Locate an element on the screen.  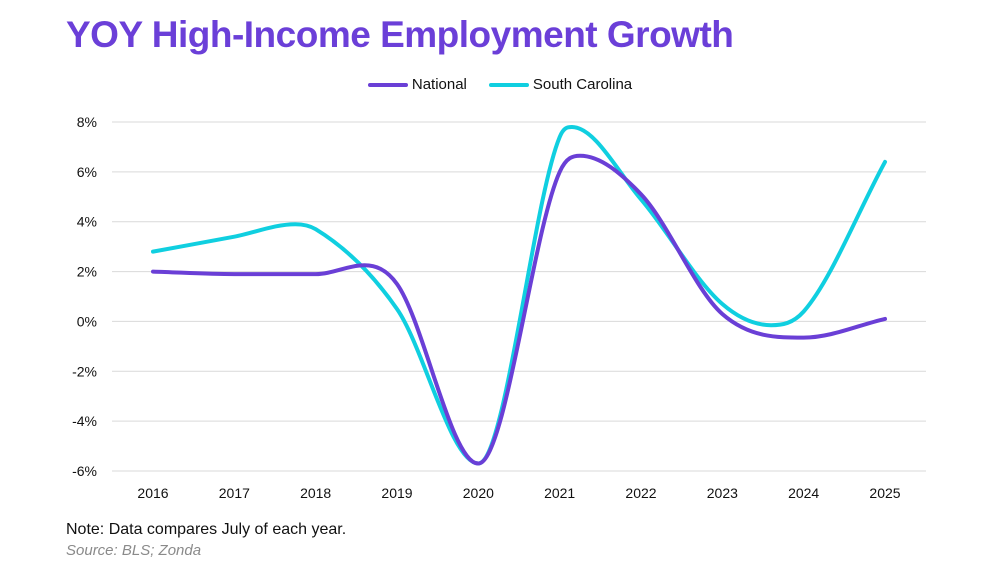
y-tick-label: 4% is located at coordinates (87, 222).